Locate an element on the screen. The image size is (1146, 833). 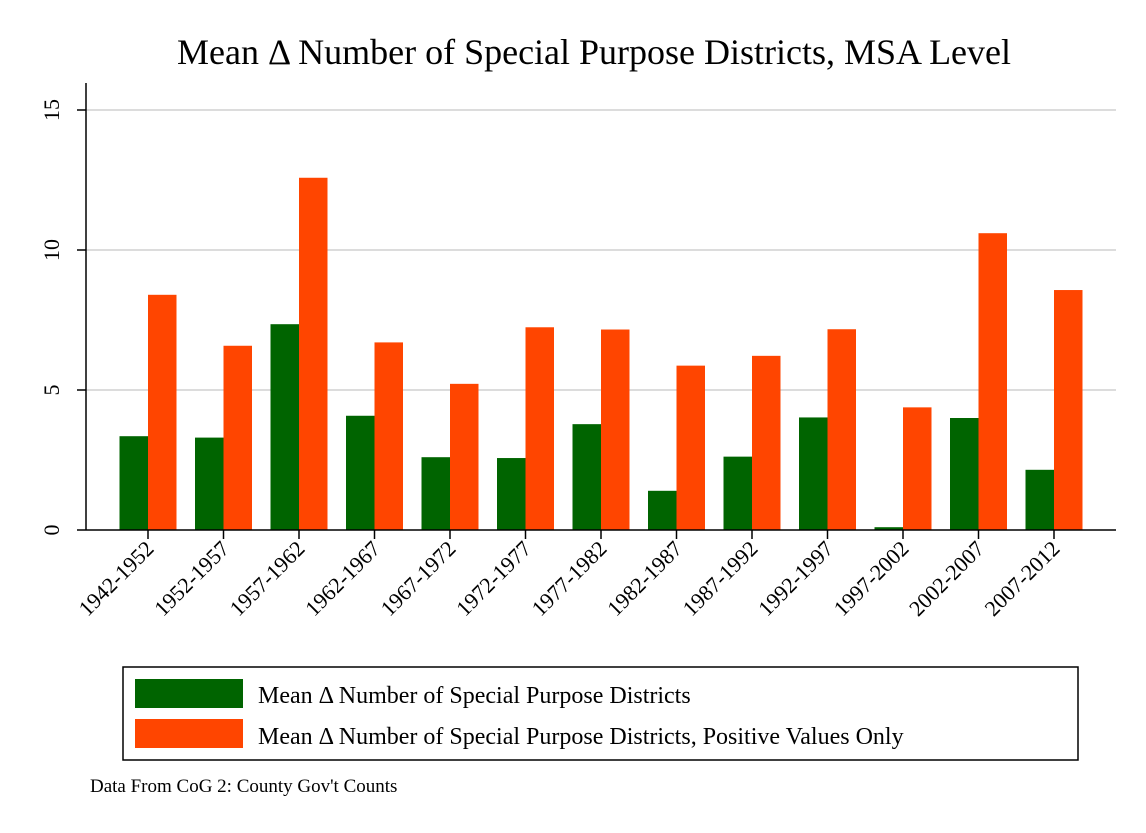
bar-positive-1987-1992 is located at coordinates (766, 442).